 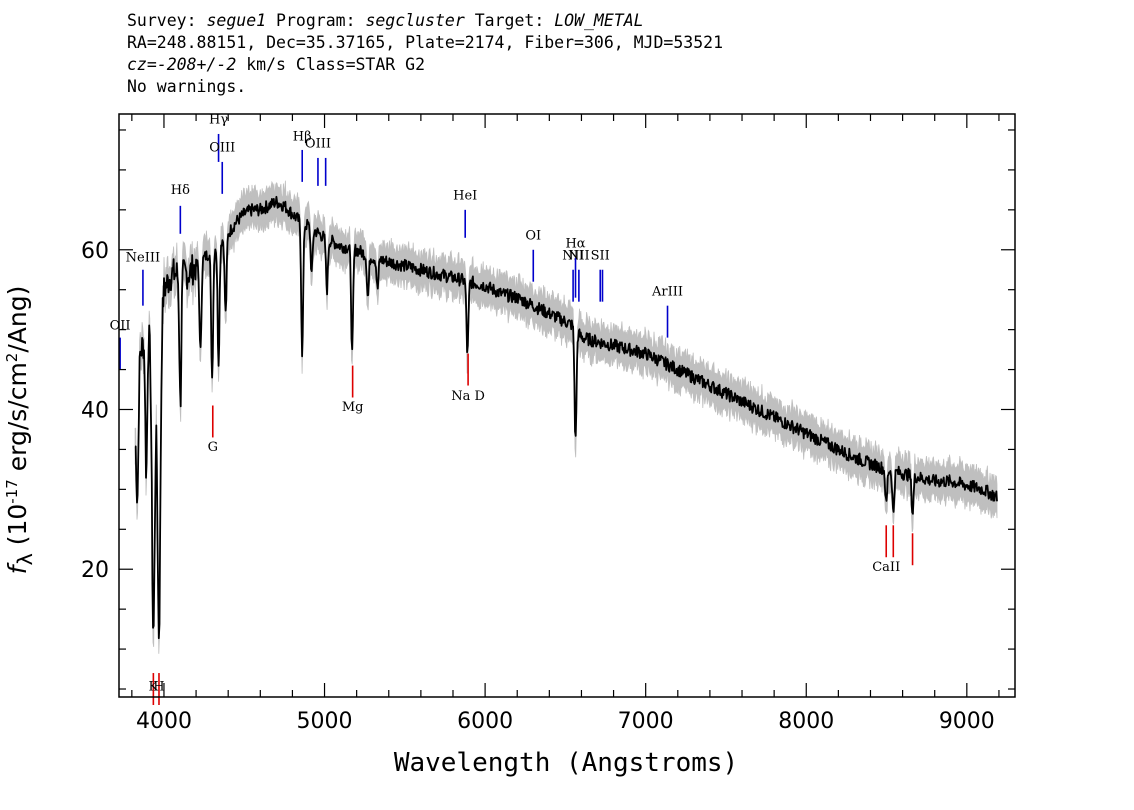 What do you see at coordinates (302, 136) in the screenshot?
I see `emission-line-label: Hβ` at bounding box center [302, 136].